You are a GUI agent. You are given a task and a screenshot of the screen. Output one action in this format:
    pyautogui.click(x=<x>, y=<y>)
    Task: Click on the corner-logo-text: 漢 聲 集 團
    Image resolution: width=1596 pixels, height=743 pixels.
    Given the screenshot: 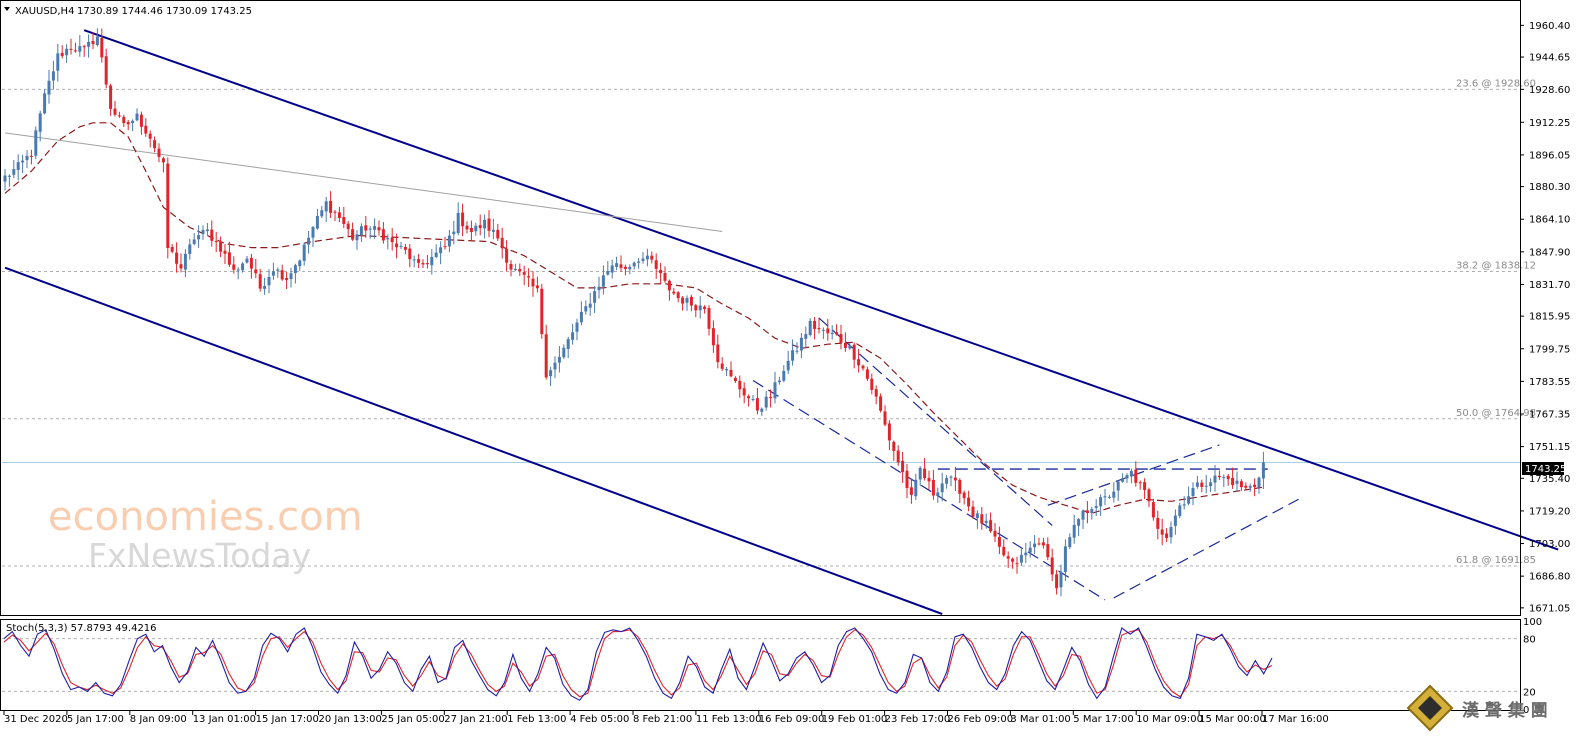 What is the action you would take?
    pyautogui.click(x=1505, y=710)
    